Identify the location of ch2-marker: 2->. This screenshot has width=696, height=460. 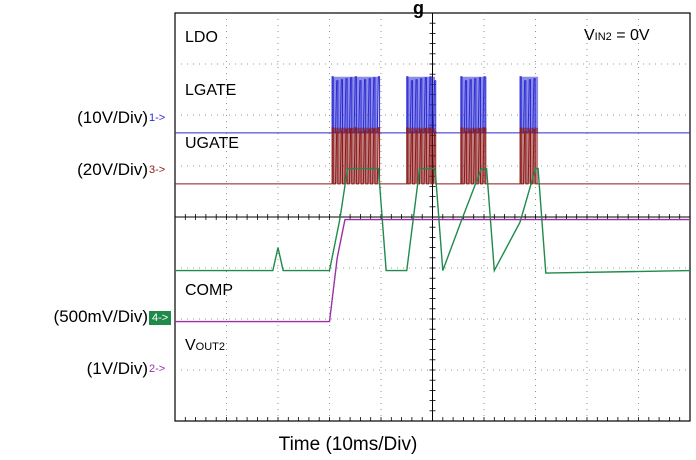
(157, 369).